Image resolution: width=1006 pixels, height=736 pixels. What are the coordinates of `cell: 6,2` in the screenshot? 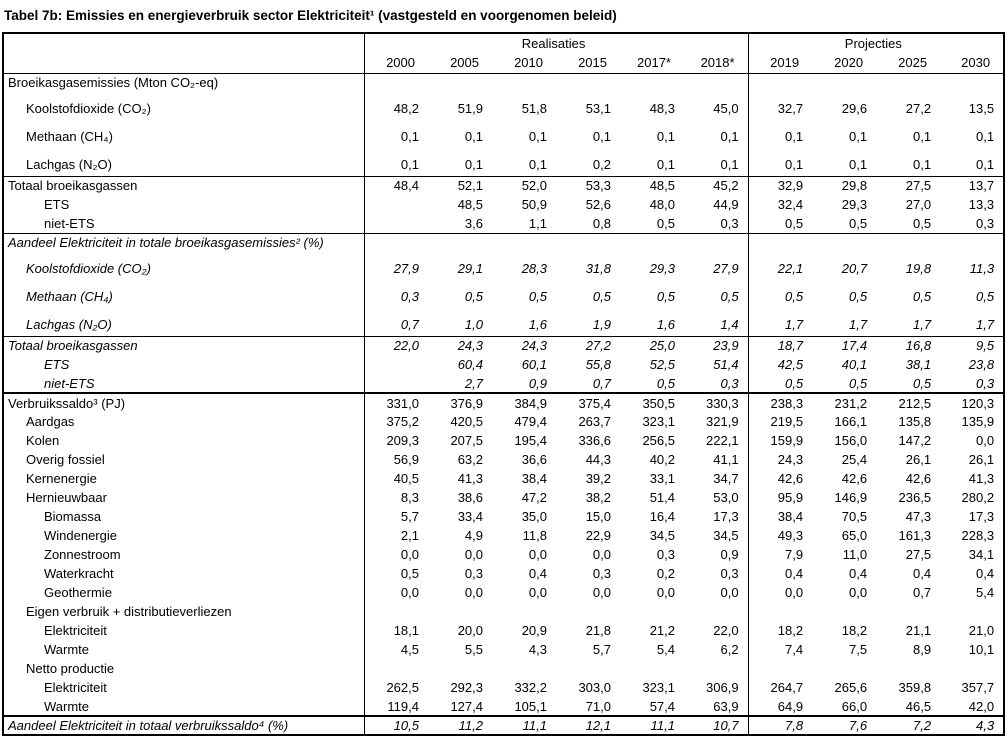 It's located at (716, 649).